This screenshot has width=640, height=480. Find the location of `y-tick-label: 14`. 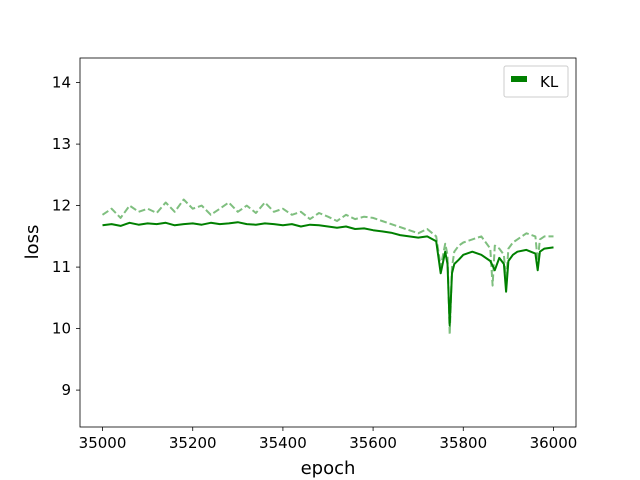

y-tick-label: 14 is located at coordinates (61, 83).